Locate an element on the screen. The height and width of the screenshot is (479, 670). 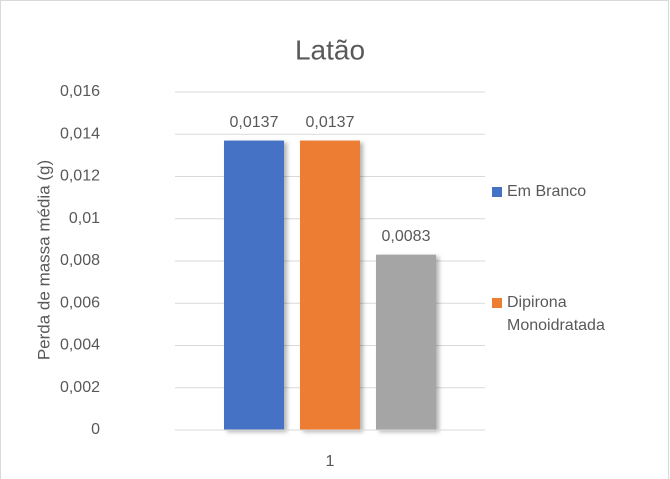
data-label: 0,0083 is located at coordinates (406, 236).